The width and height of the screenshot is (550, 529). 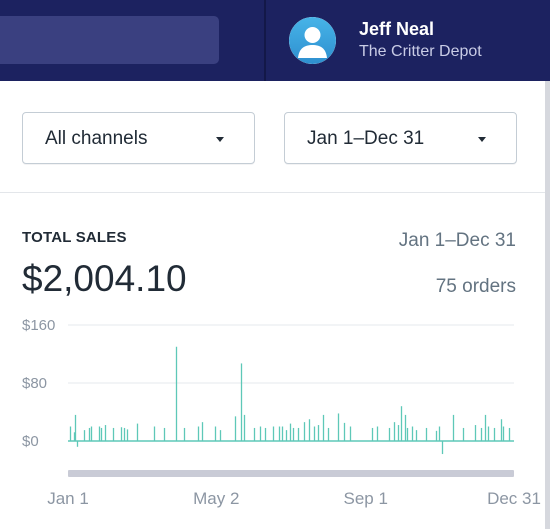 I want to click on total-sales-amount: $2,004.10, so click(x=104, y=278).